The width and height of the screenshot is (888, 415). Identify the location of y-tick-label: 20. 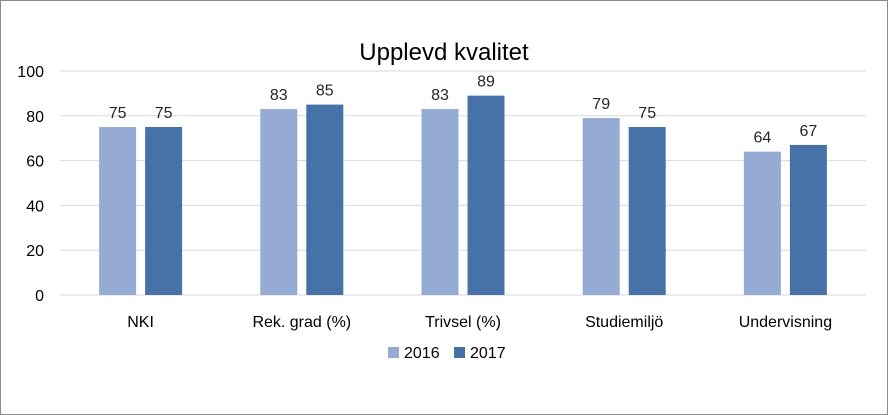
(35, 251).